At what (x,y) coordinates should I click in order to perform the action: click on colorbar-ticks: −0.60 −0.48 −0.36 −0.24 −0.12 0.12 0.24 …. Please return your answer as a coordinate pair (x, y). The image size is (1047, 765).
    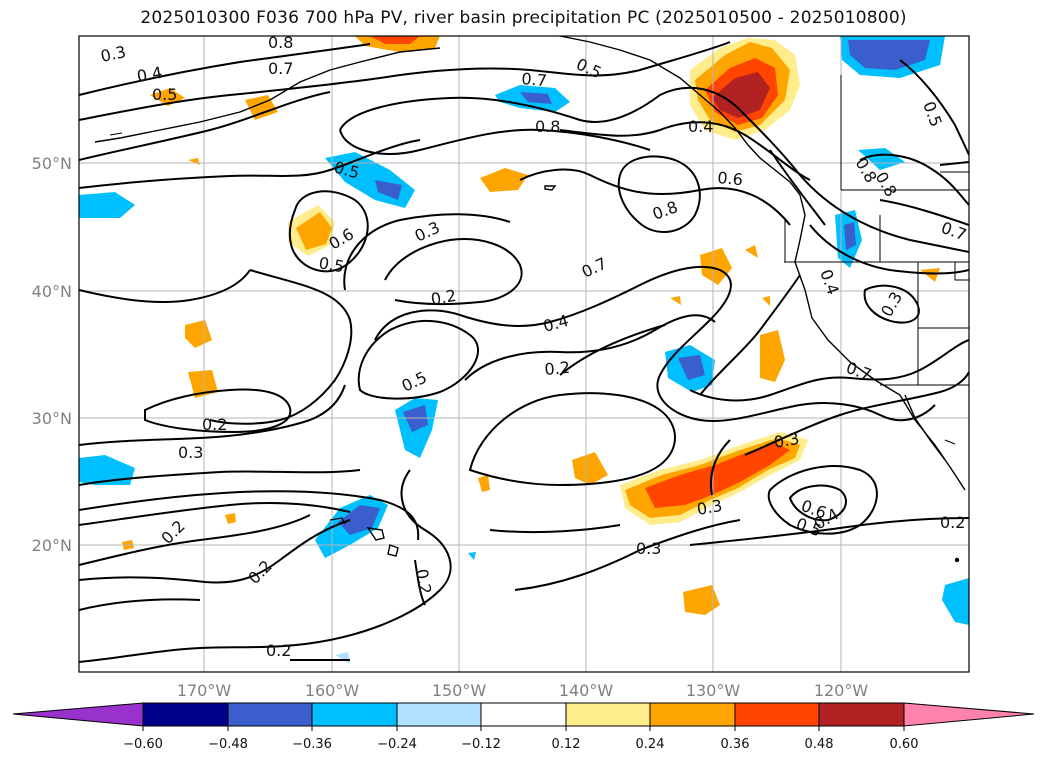
    Looking at the image, I should click on (520, 744).